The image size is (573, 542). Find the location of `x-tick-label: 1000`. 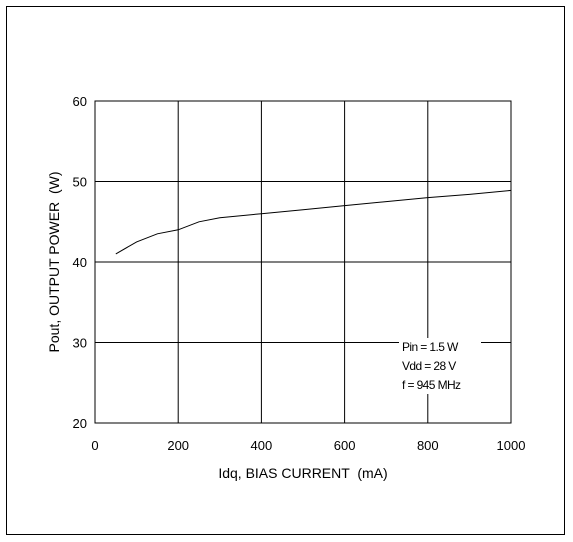

x-tick-label: 1000 is located at coordinates (511, 445).